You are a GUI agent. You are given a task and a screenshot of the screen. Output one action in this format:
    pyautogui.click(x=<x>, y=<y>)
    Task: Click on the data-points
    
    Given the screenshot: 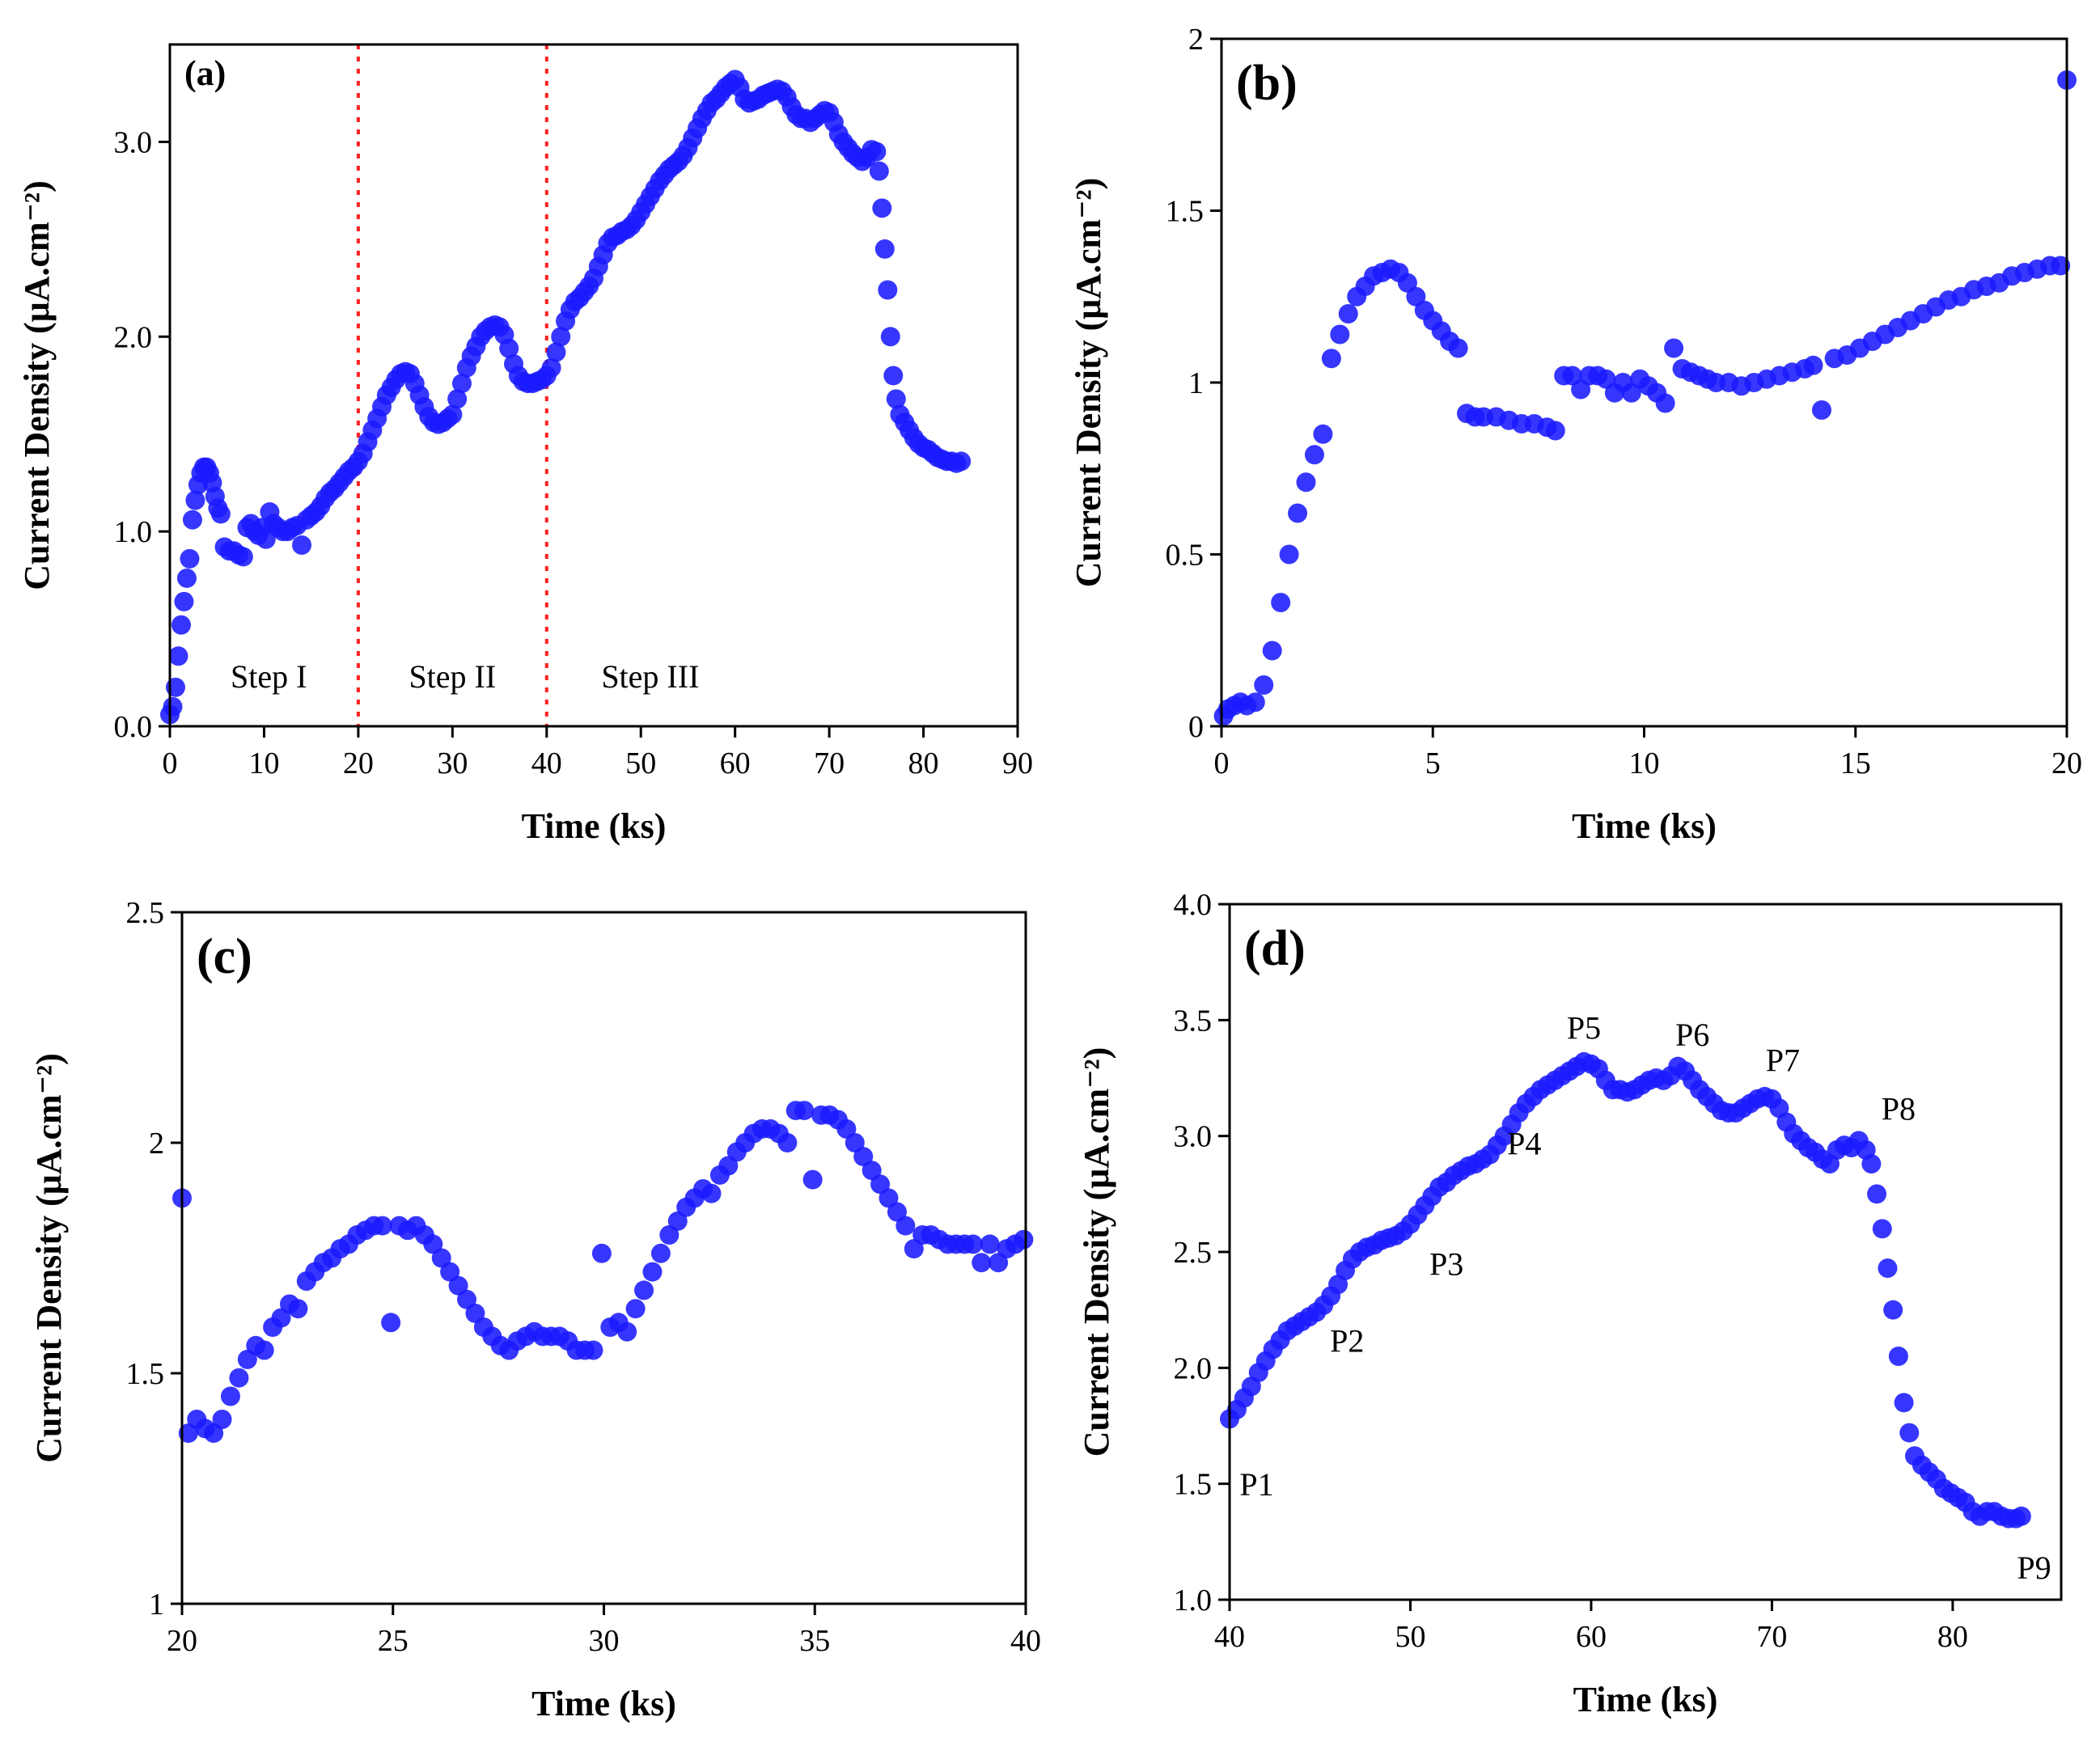 What is the action you would take?
    pyautogui.click(x=566, y=397)
    